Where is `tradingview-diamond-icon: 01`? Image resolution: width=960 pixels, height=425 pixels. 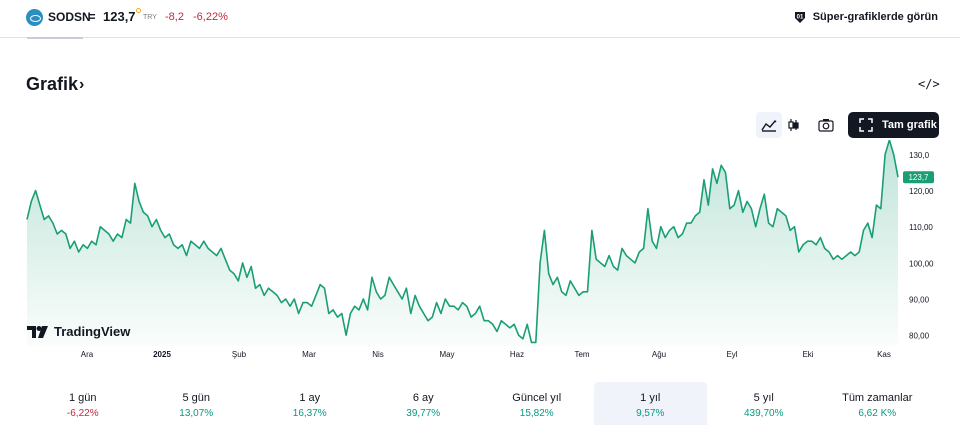
tradingview-diamond-icon: 01 is located at coordinates (799, 17).